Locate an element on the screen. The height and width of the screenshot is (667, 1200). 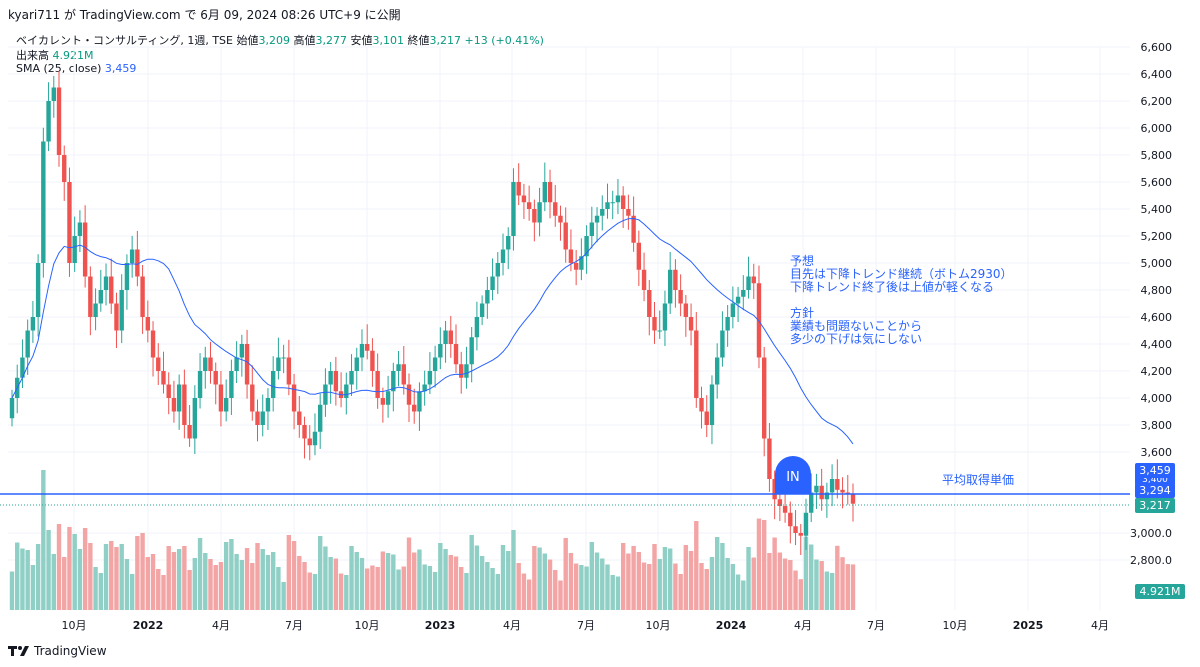
y-tick-label: 5,800 is located at coordinates (1157, 155).